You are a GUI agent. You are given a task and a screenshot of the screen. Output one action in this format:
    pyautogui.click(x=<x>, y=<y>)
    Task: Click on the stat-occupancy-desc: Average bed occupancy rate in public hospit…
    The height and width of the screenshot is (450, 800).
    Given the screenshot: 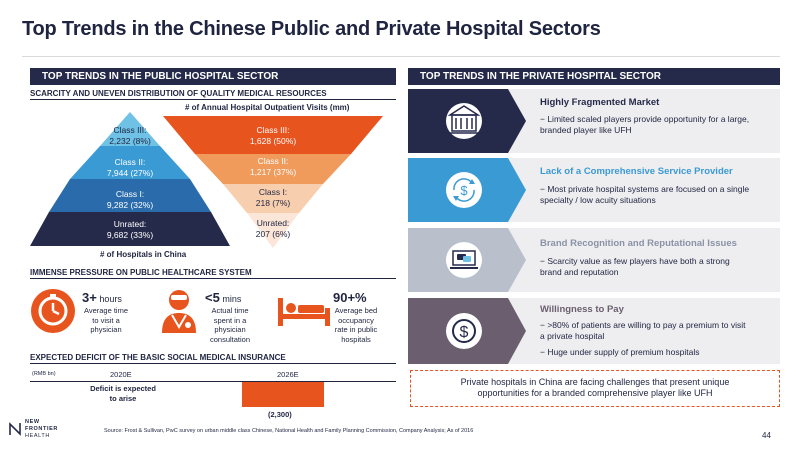 What is the action you would take?
    pyautogui.click(x=356, y=325)
    